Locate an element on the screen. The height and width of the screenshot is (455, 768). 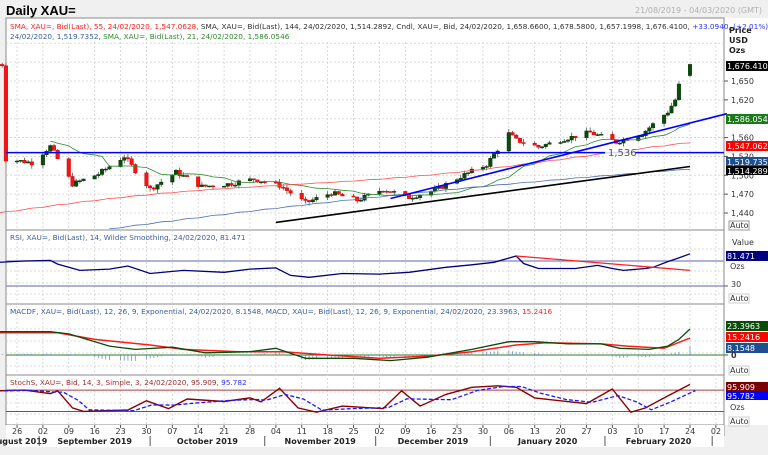
macd-legend-signal: 15.2416 is located at coordinates (537, 311).